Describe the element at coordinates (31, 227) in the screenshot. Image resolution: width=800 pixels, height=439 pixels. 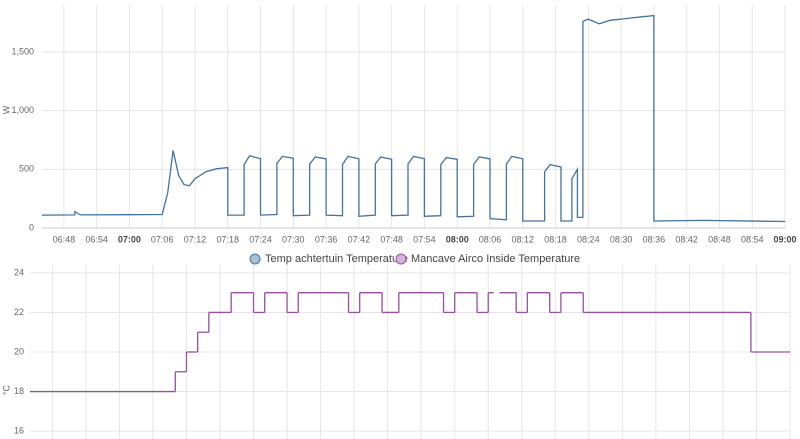
I see `y-tick-label: 0` at that location.